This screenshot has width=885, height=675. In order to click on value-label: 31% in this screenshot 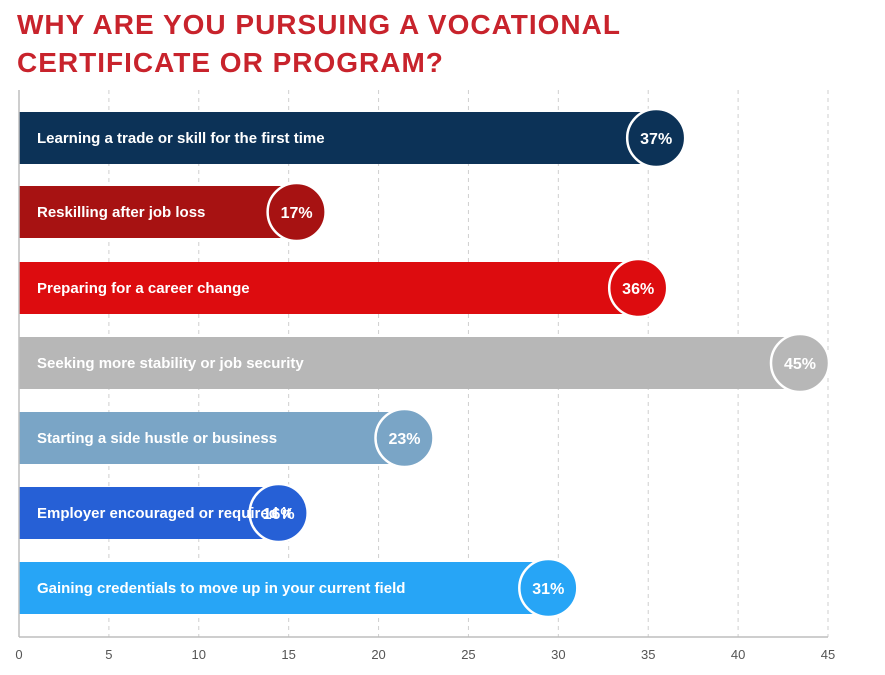, I will do `click(548, 589)`.